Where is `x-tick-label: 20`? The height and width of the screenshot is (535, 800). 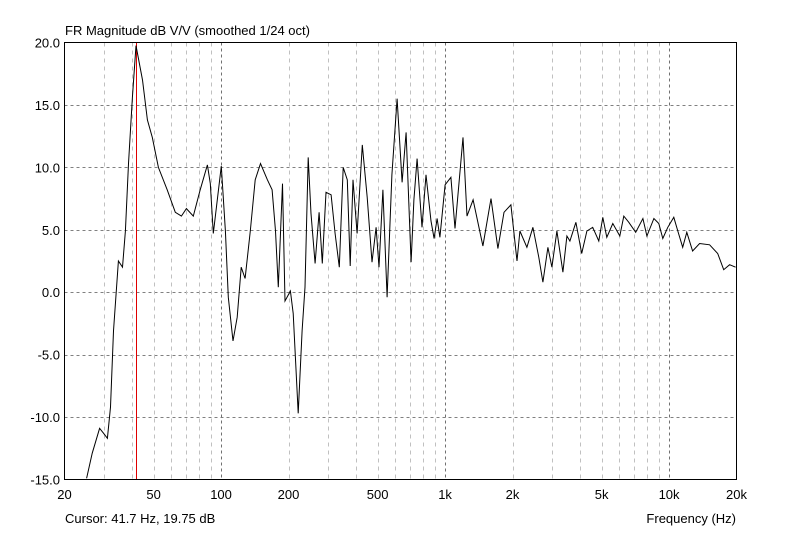
x-tick-label: 20 is located at coordinates (64, 494).